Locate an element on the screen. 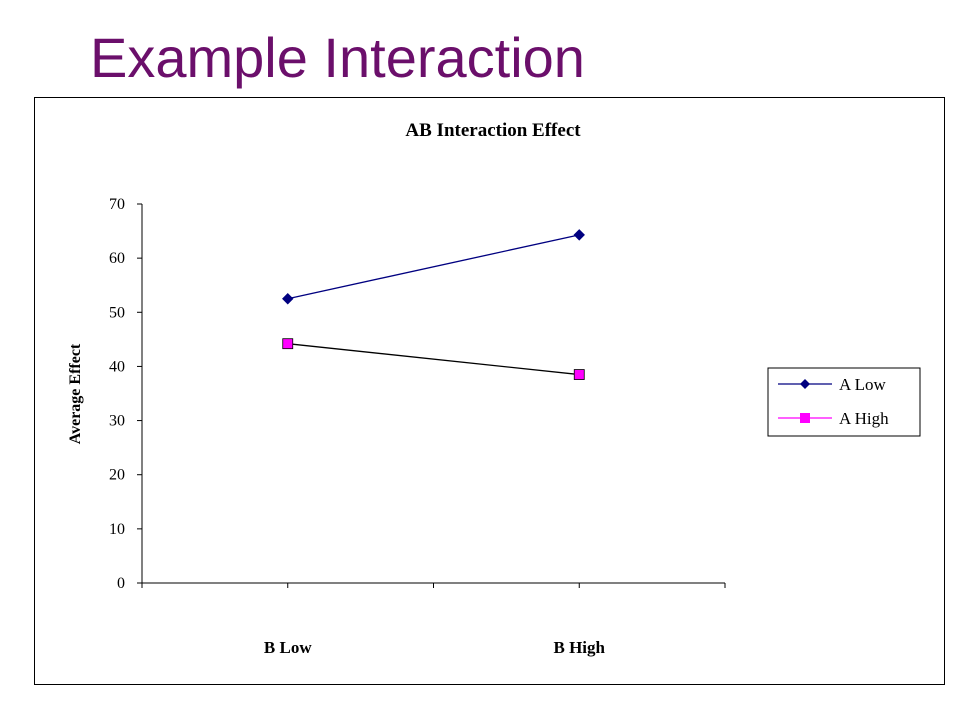 This screenshot has width=960, height=720. legend-label: A Low is located at coordinates (862, 384).